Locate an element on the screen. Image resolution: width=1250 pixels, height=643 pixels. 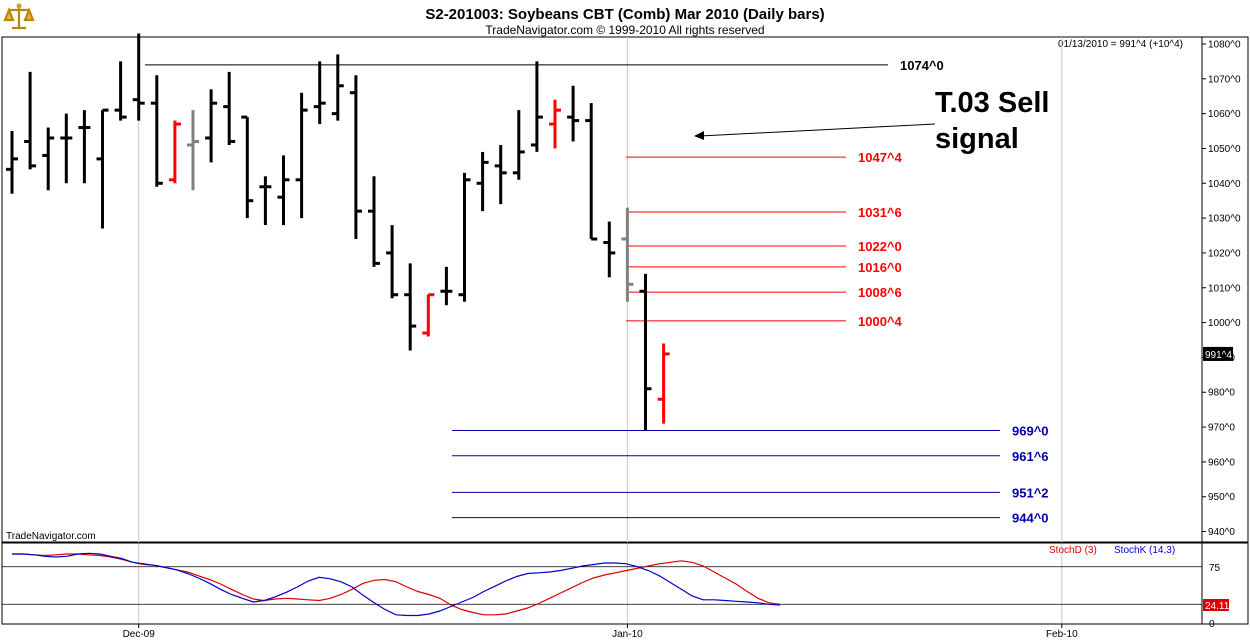
x-tick-label: Dec-09 is located at coordinates (139, 634).